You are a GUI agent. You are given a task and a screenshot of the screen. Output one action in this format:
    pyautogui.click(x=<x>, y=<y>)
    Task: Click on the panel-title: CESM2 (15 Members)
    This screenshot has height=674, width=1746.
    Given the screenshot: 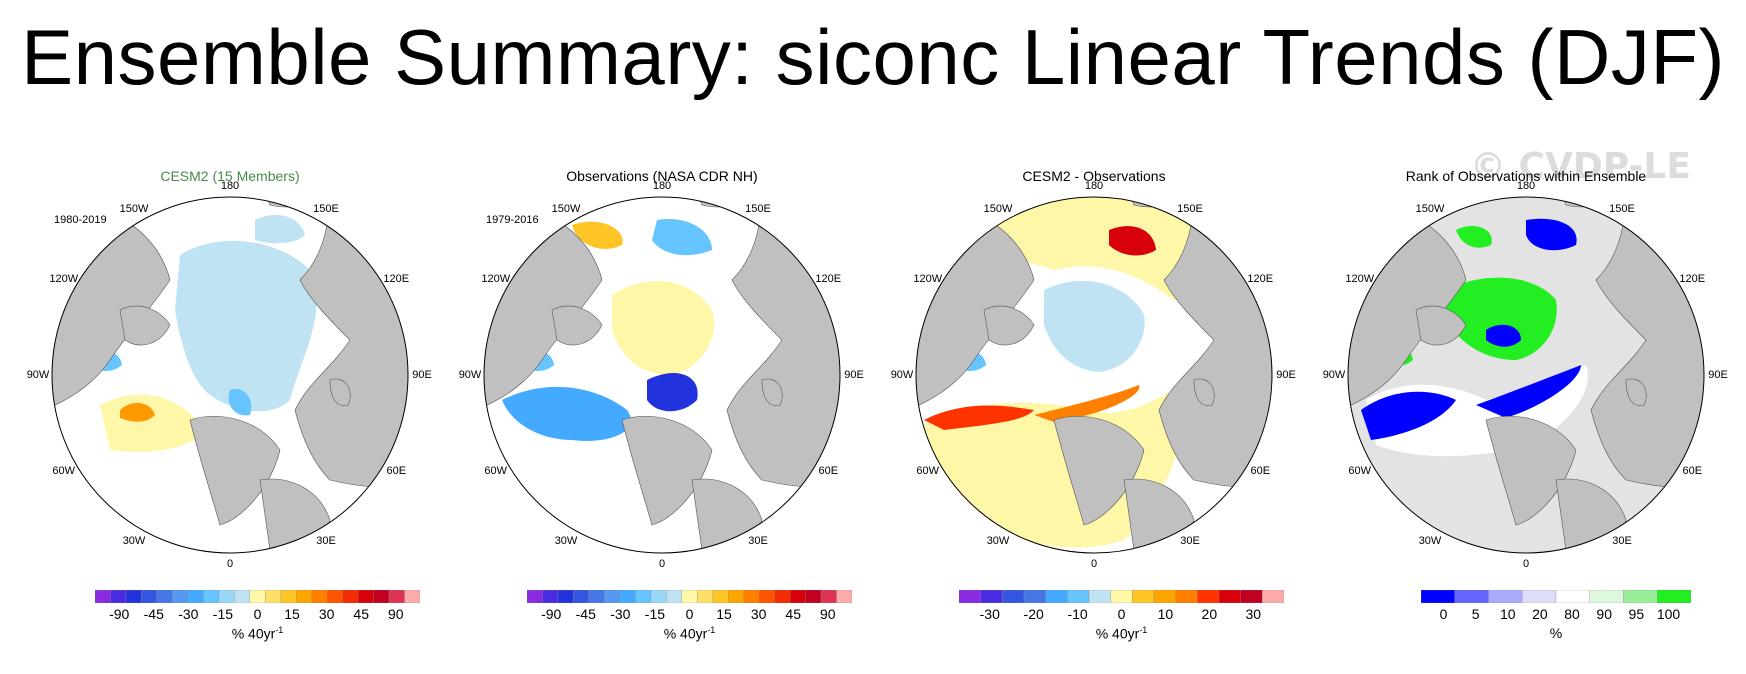 What is the action you would take?
    pyautogui.click(x=230, y=176)
    